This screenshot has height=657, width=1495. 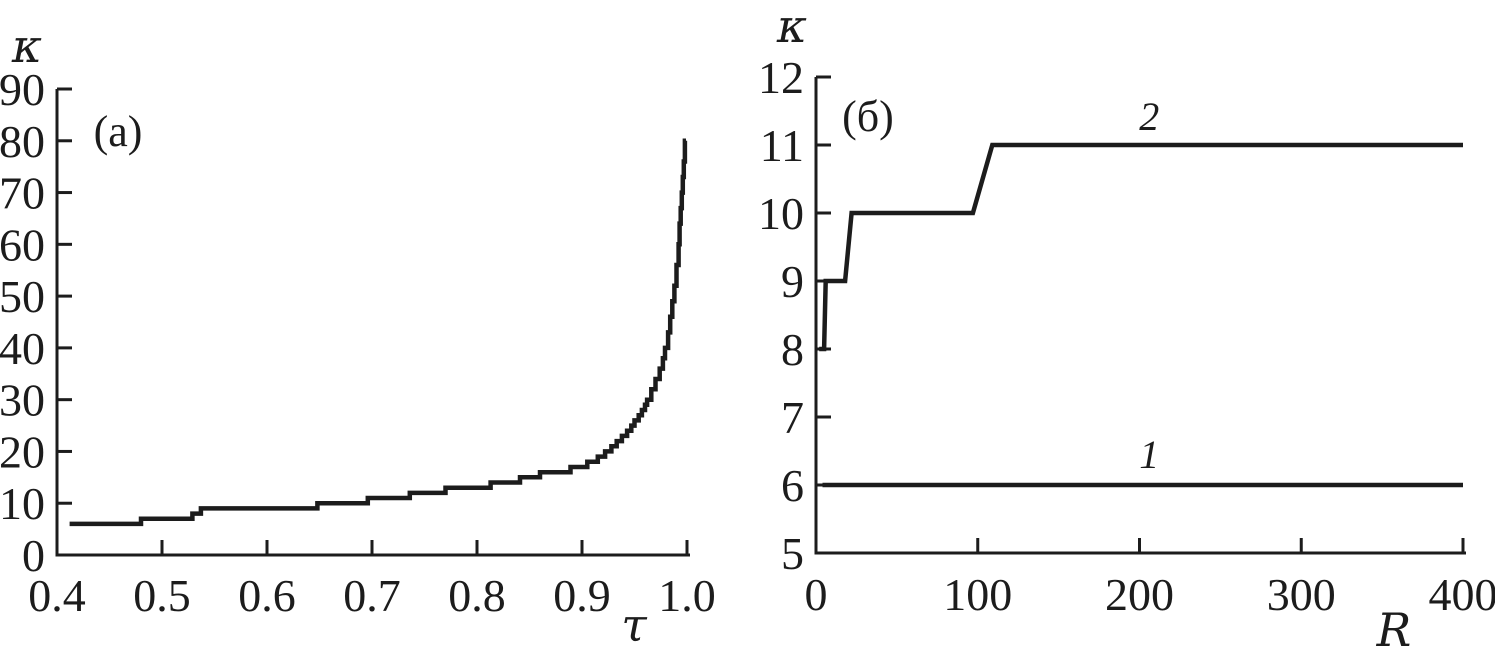 I want to click on x-axis-title: τ, so click(x=634, y=625).